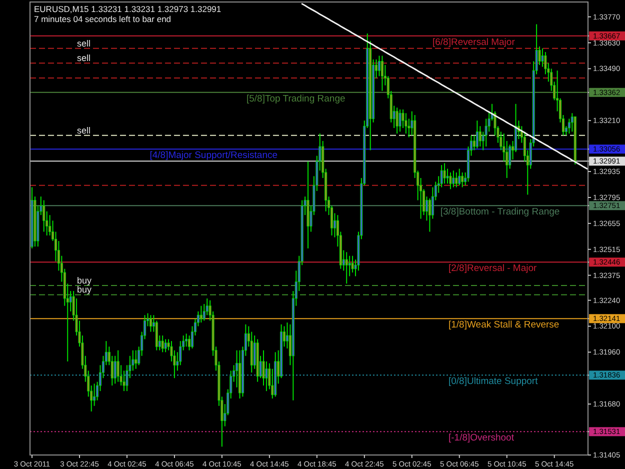 This screenshot has width=625, height=469. Describe the element at coordinates (493, 382) in the screenshot. I see `ref-line-label: [0/8]Ultimate Support` at that location.